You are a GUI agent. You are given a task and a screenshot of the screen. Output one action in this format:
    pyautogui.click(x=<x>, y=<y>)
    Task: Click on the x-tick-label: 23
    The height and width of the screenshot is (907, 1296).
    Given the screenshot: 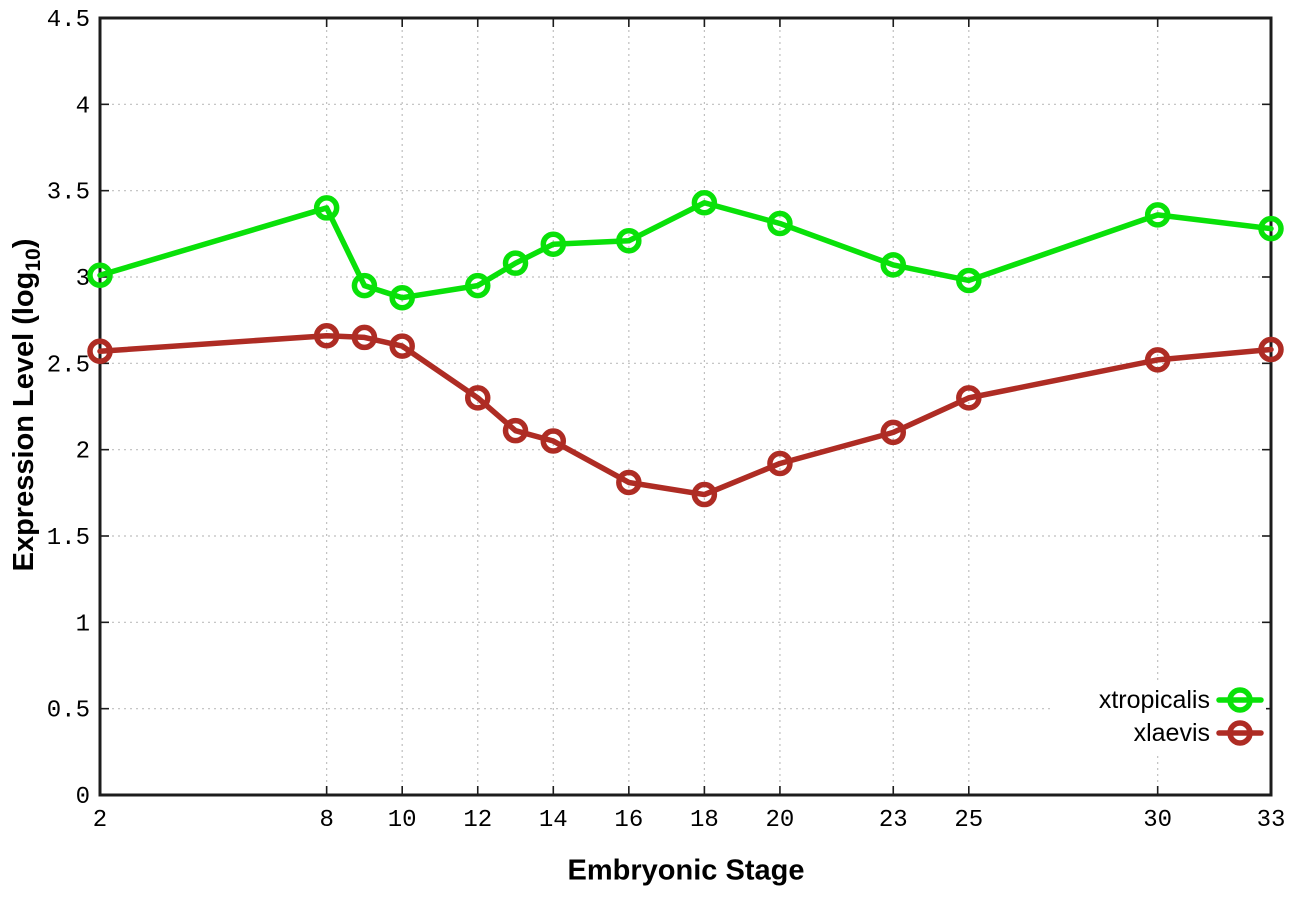 What is the action you would take?
    pyautogui.click(x=893, y=820)
    